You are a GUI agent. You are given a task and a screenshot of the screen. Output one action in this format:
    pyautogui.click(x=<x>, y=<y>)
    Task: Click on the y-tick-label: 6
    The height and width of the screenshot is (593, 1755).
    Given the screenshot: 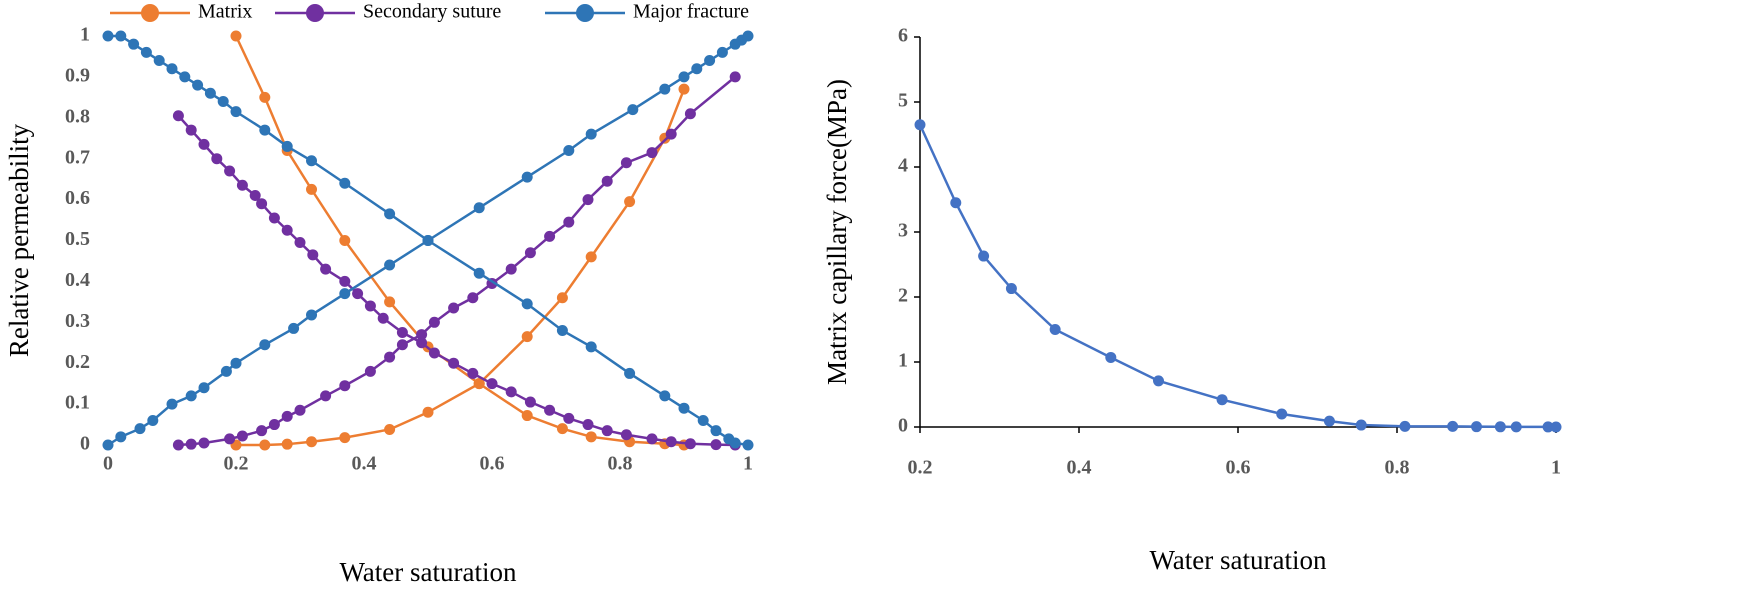 What is the action you would take?
    pyautogui.click(x=903, y=36)
    